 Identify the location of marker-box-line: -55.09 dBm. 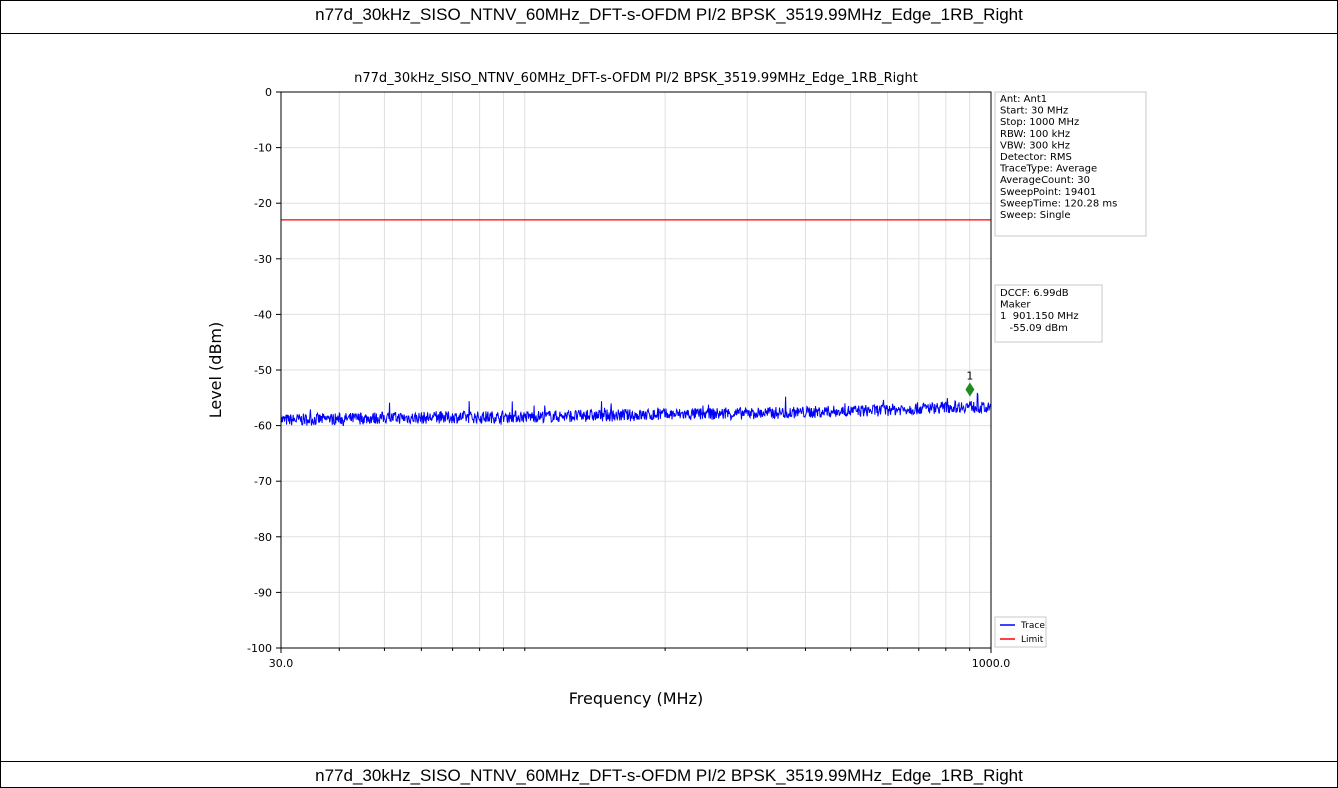
(1034, 328).